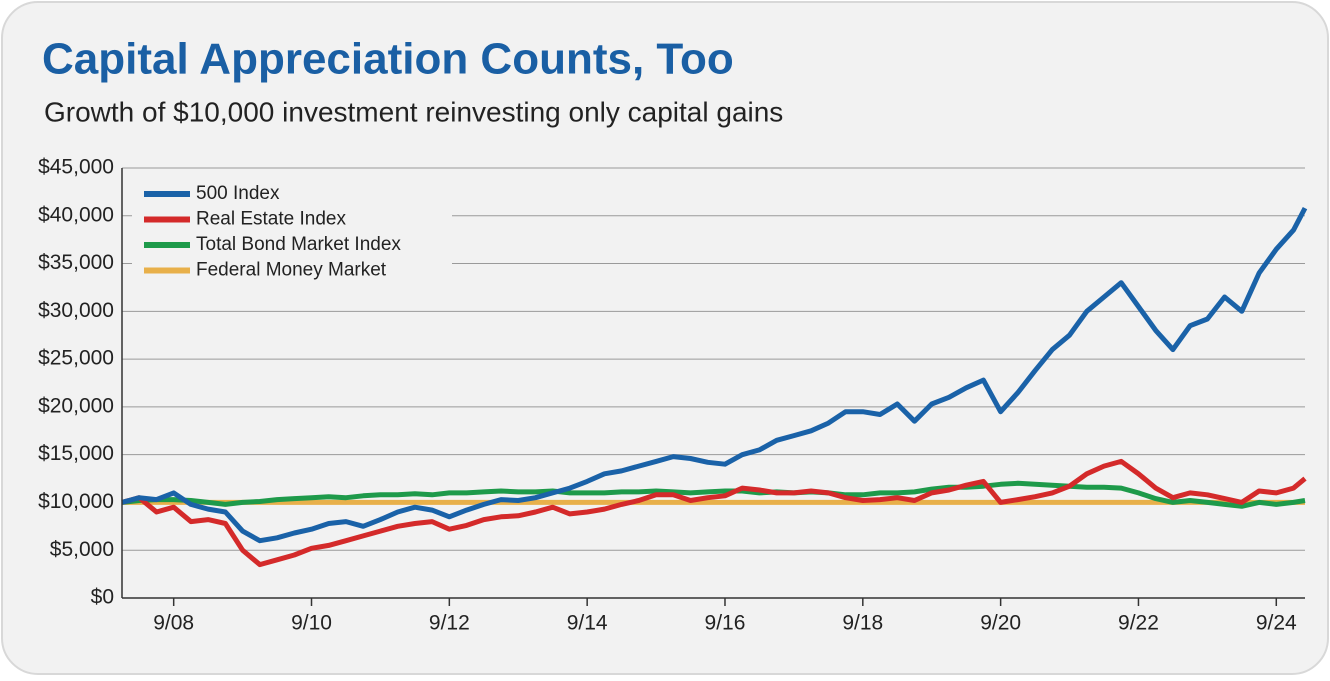  Describe the element at coordinates (76, 501) in the screenshot. I see `y-tick-label: $10,000` at that location.